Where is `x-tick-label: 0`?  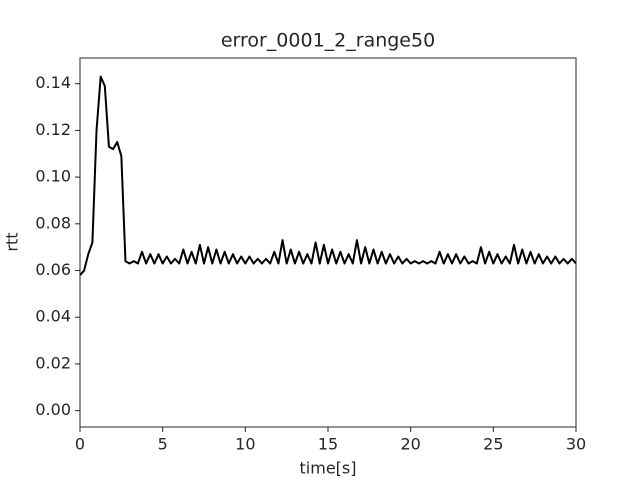
x-tick-label: 0 is located at coordinates (80, 444).